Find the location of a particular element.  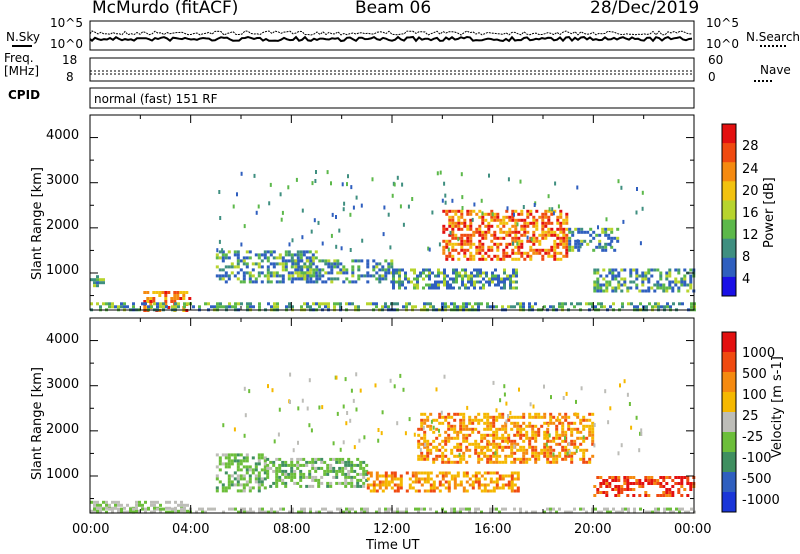

colorbar-frame is located at coordinates (729, 422).